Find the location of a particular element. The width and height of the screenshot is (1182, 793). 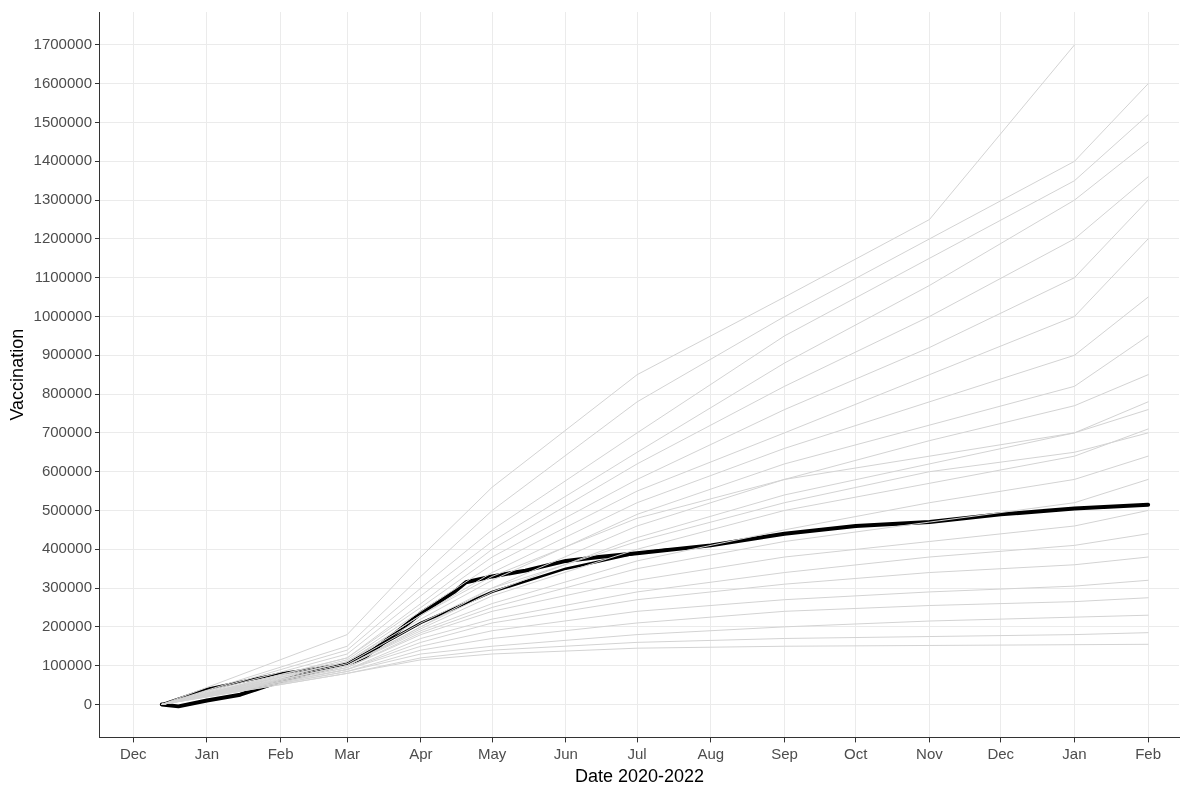

y-tick-label: 1100000 is located at coordinates (63, 276).